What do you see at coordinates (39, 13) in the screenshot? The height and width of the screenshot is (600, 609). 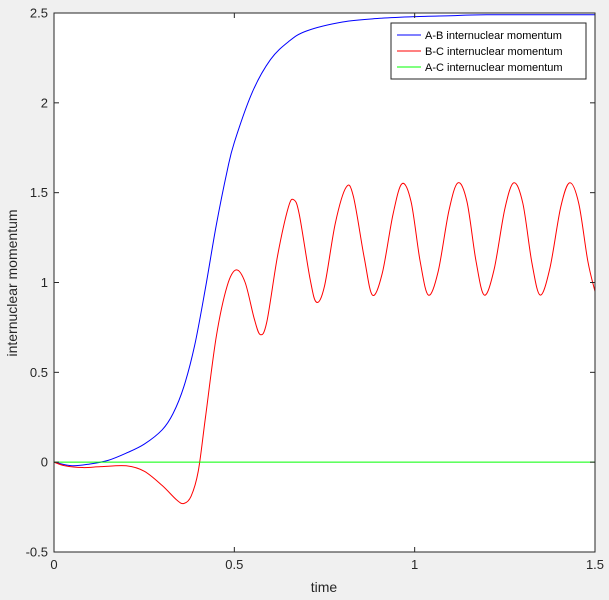 I see `y-tick-label: 2.5` at bounding box center [39, 13].